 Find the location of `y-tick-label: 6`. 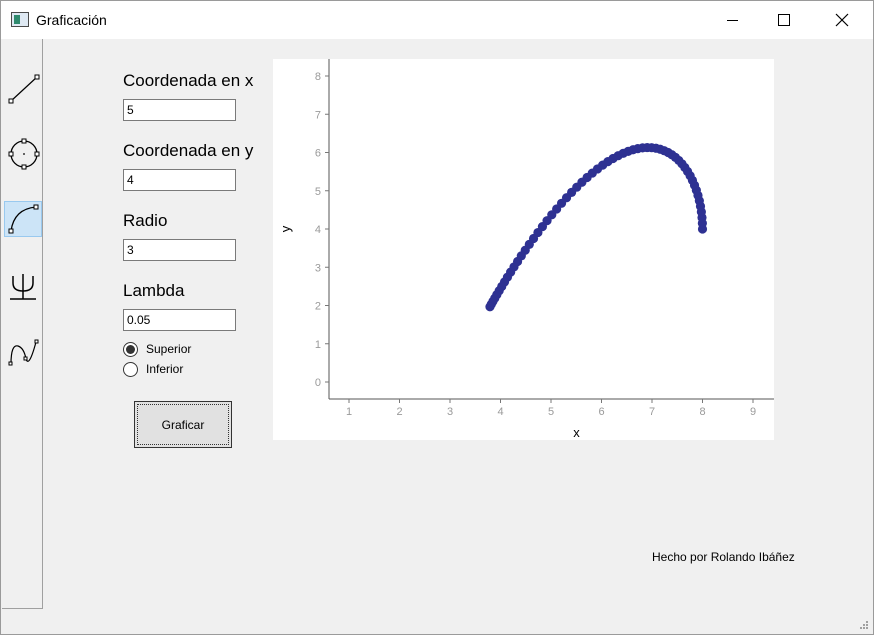

y-tick-label: 6 is located at coordinates (318, 154).